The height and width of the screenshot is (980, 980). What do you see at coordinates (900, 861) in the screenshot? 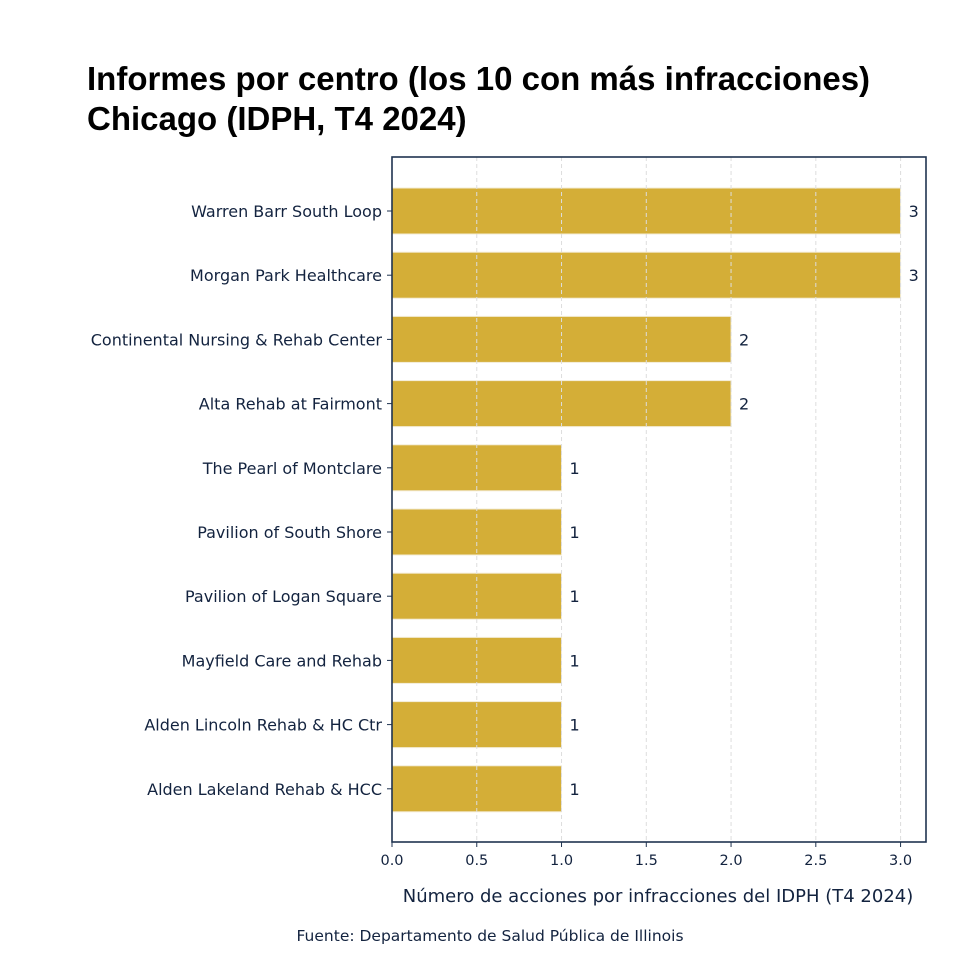
I see `x-tick-label: 3.0` at bounding box center [900, 861].